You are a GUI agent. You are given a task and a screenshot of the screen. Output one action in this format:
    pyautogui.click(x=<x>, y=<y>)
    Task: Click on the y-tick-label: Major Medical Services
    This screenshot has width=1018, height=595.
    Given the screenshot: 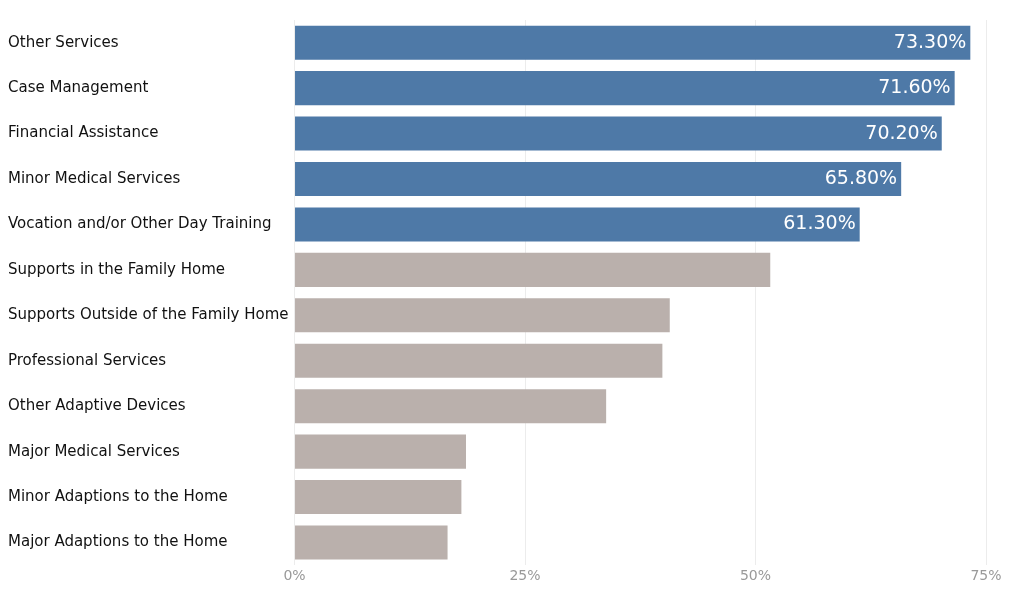 What is the action you would take?
    pyautogui.click(x=94, y=450)
    